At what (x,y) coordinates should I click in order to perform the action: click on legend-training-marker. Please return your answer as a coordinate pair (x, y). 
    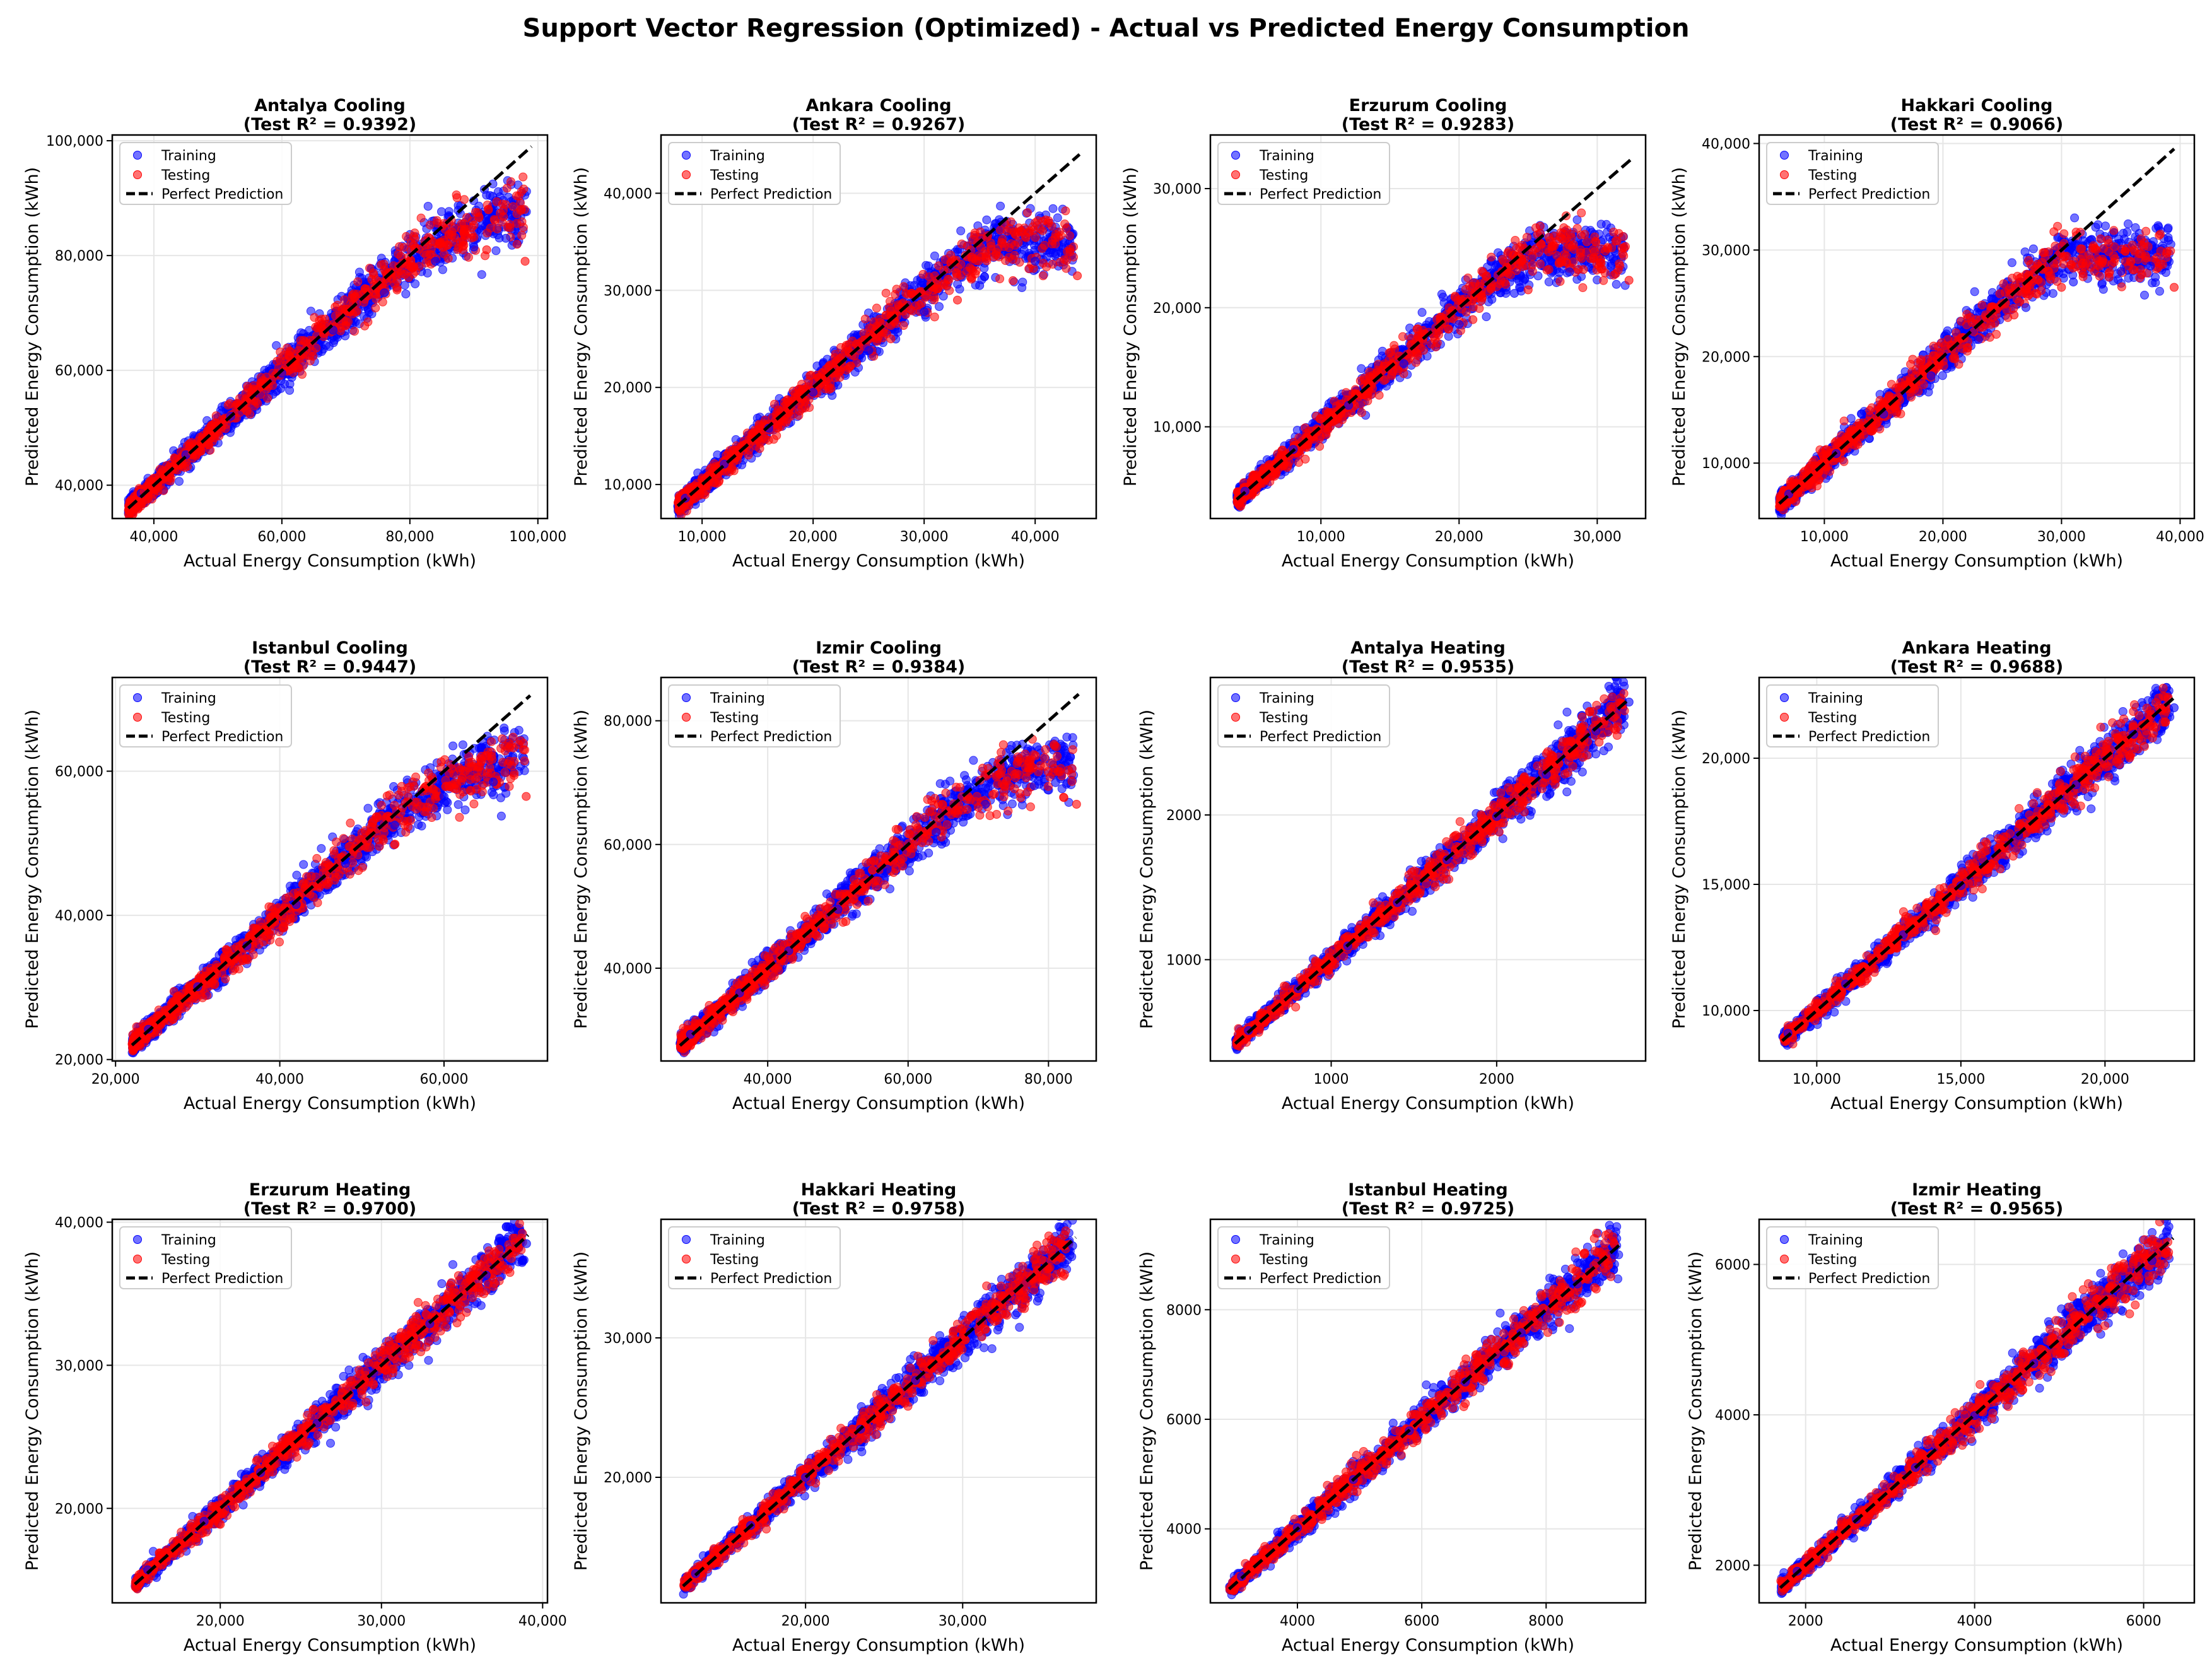
    Looking at the image, I should click on (137, 155).